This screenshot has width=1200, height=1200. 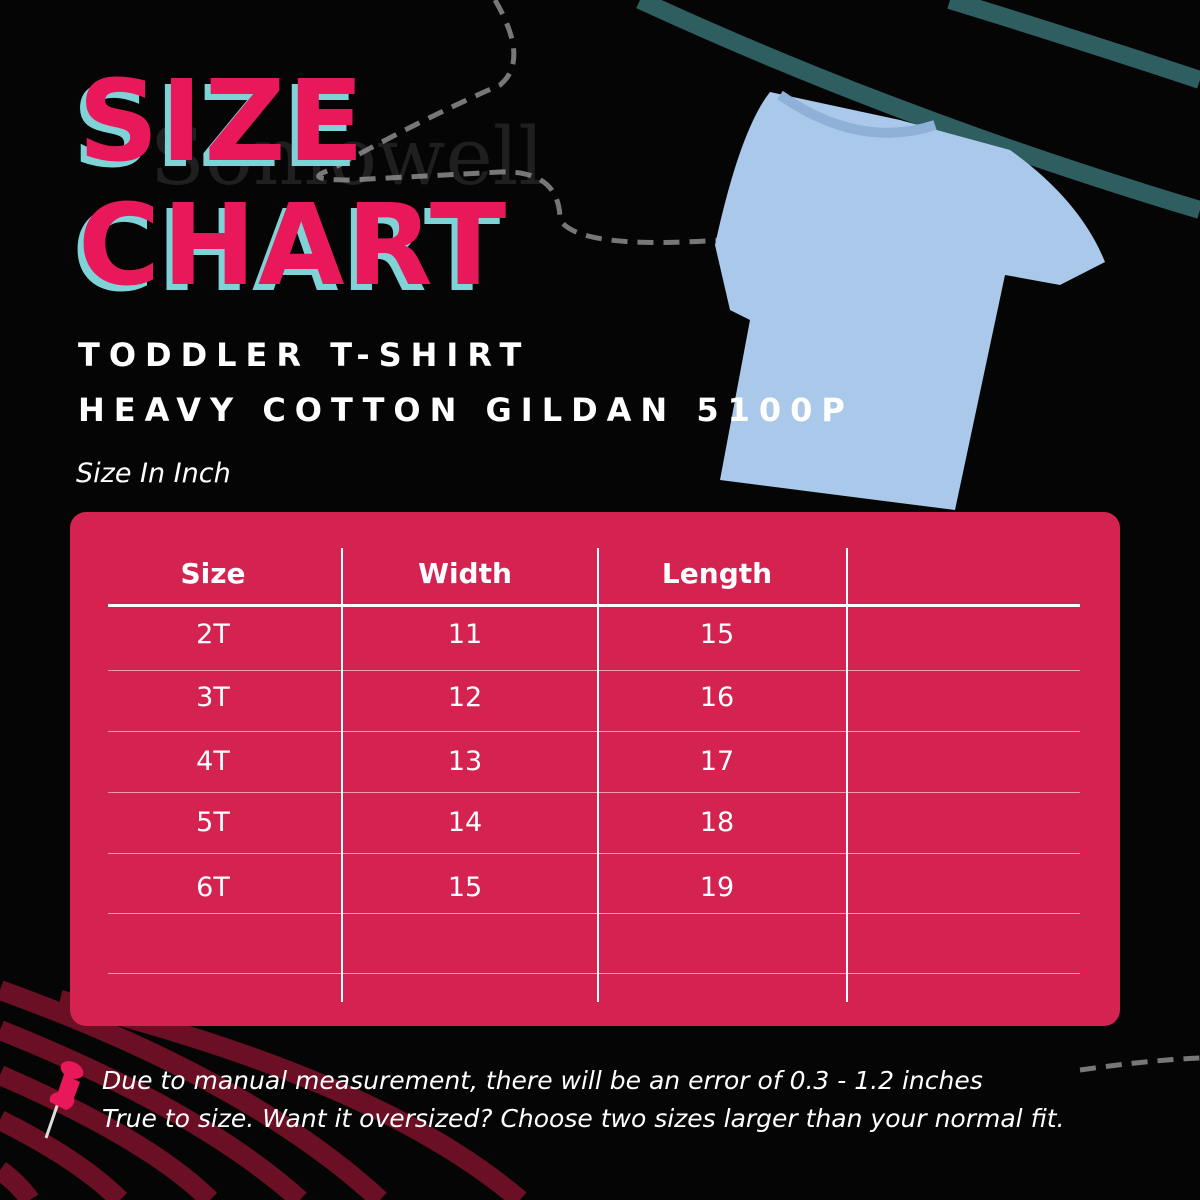 What do you see at coordinates (717, 822) in the screenshot?
I see `cell-length: 18` at bounding box center [717, 822].